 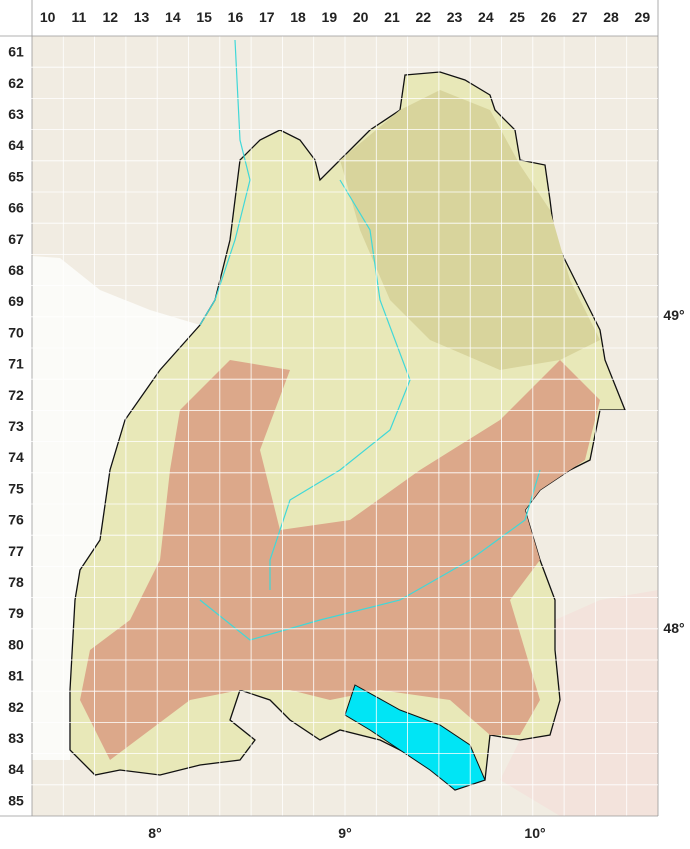 I want to click on column-label: 11, so click(x=79, y=17).